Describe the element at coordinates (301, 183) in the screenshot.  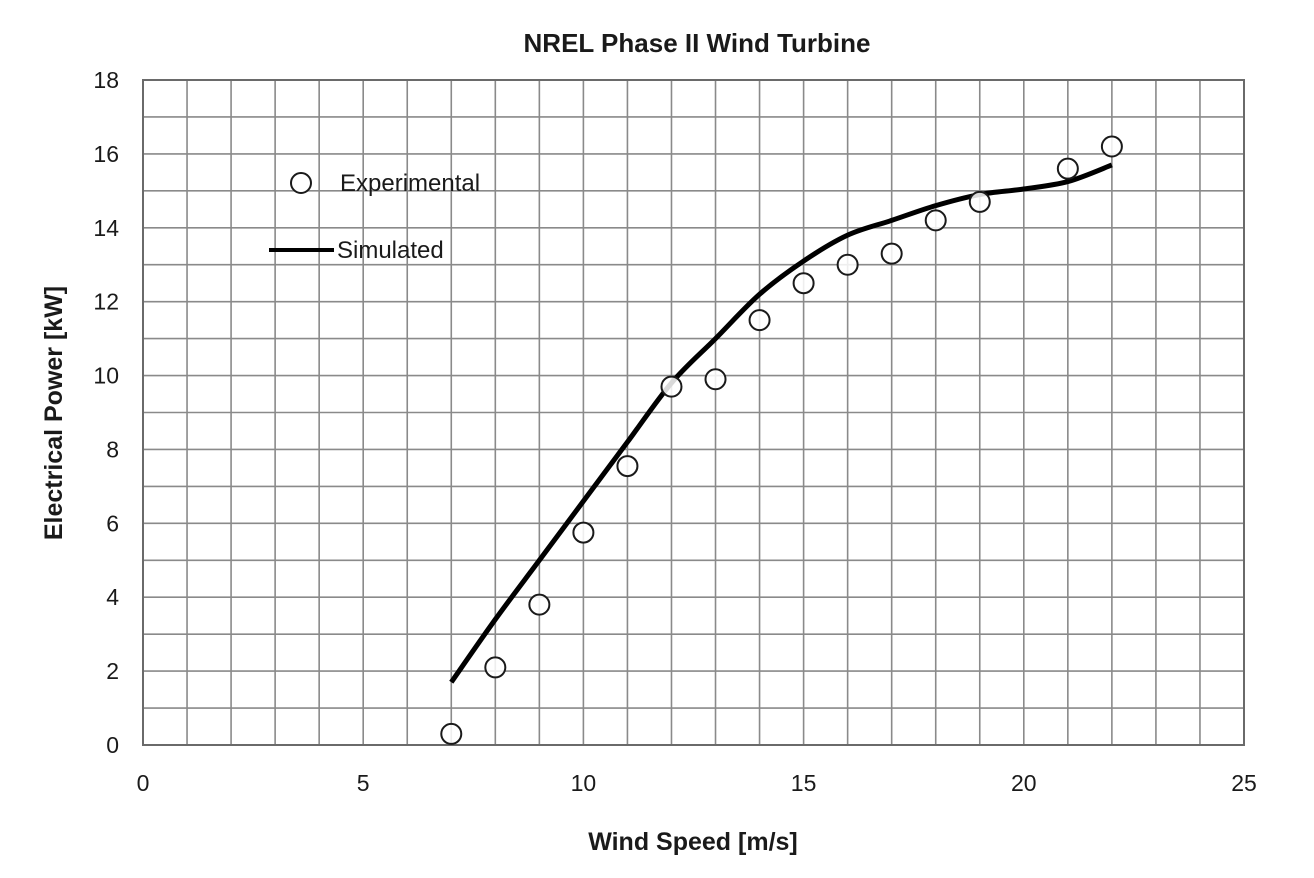
I see `legend-marker-experimental` at that location.